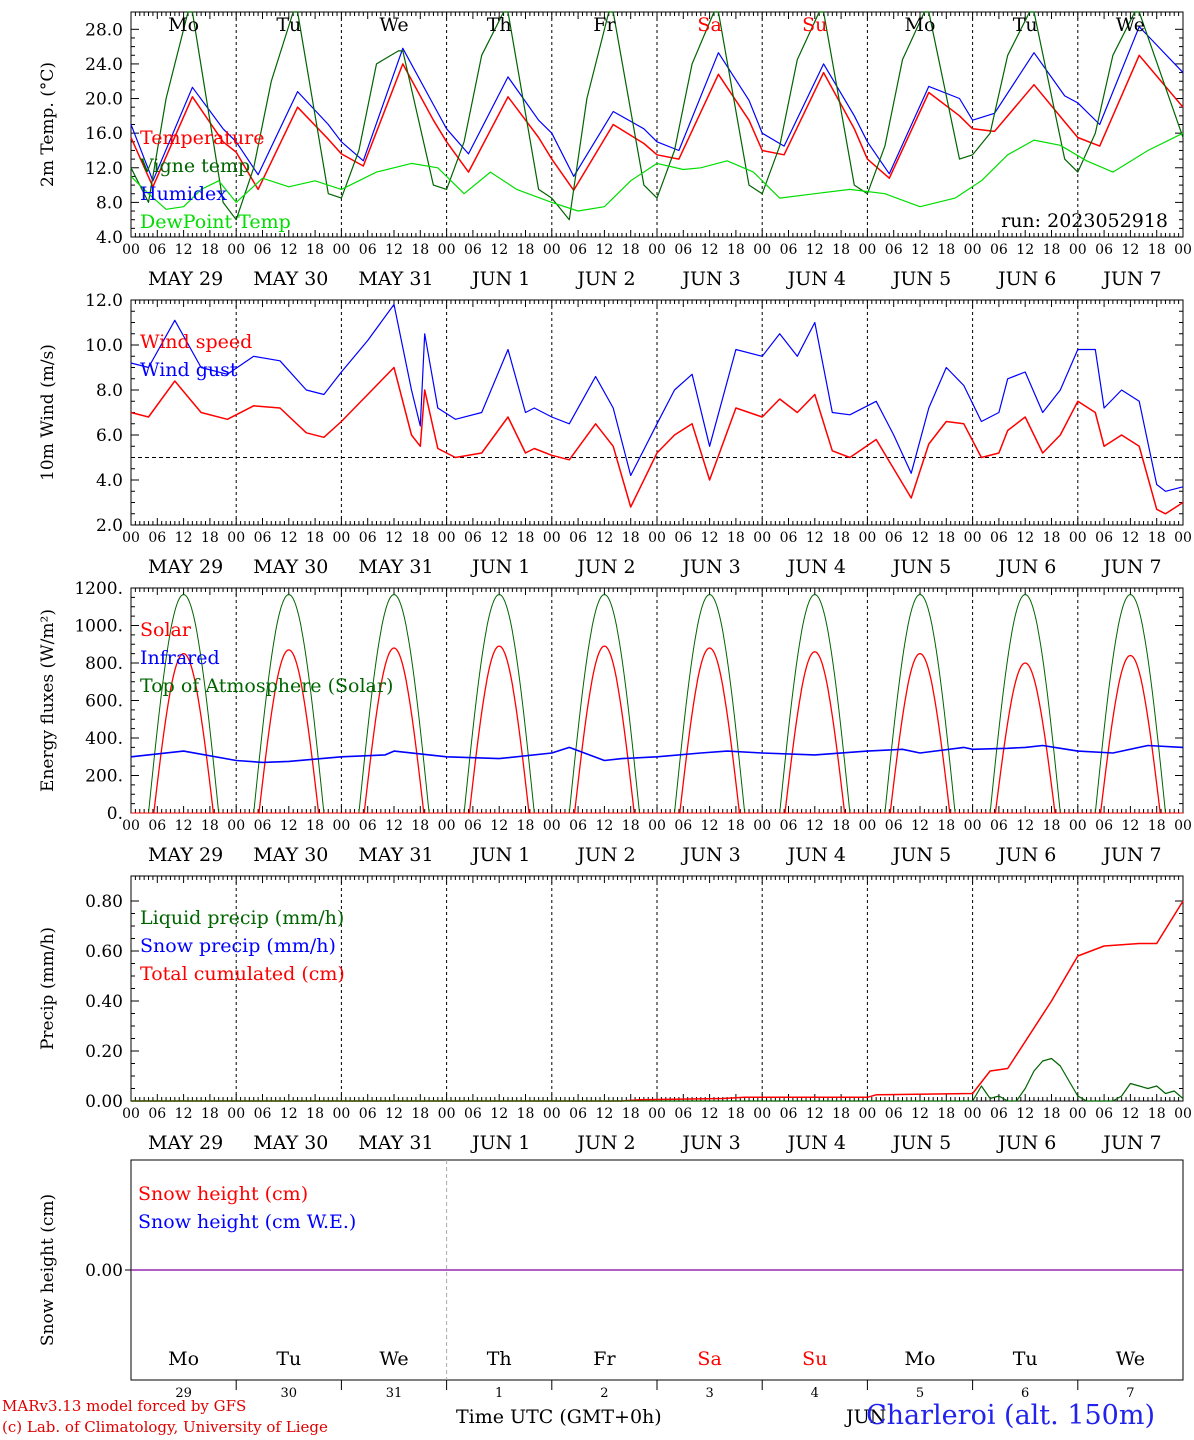 This screenshot has width=1194, height=1440. I want to click on month-label: JUN, so click(866, 1417).